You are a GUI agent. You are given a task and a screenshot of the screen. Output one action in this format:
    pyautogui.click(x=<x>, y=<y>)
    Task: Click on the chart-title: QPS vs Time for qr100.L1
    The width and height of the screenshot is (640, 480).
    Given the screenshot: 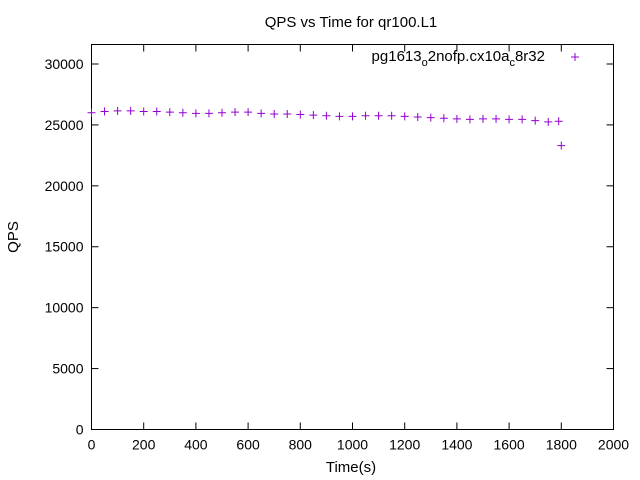 What is the action you would take?
    pyautogui.click(x=351, y=22)
    